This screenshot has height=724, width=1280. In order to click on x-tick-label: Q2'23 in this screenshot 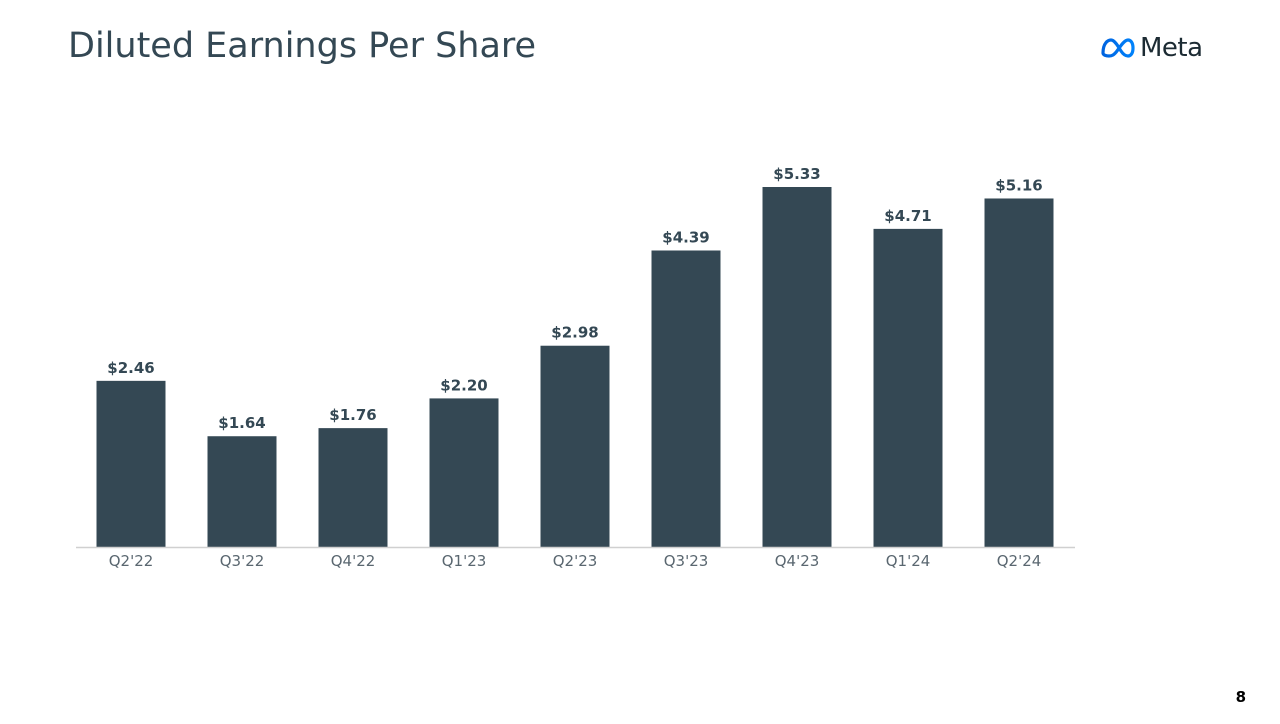, I will do `click(575, 561)`.